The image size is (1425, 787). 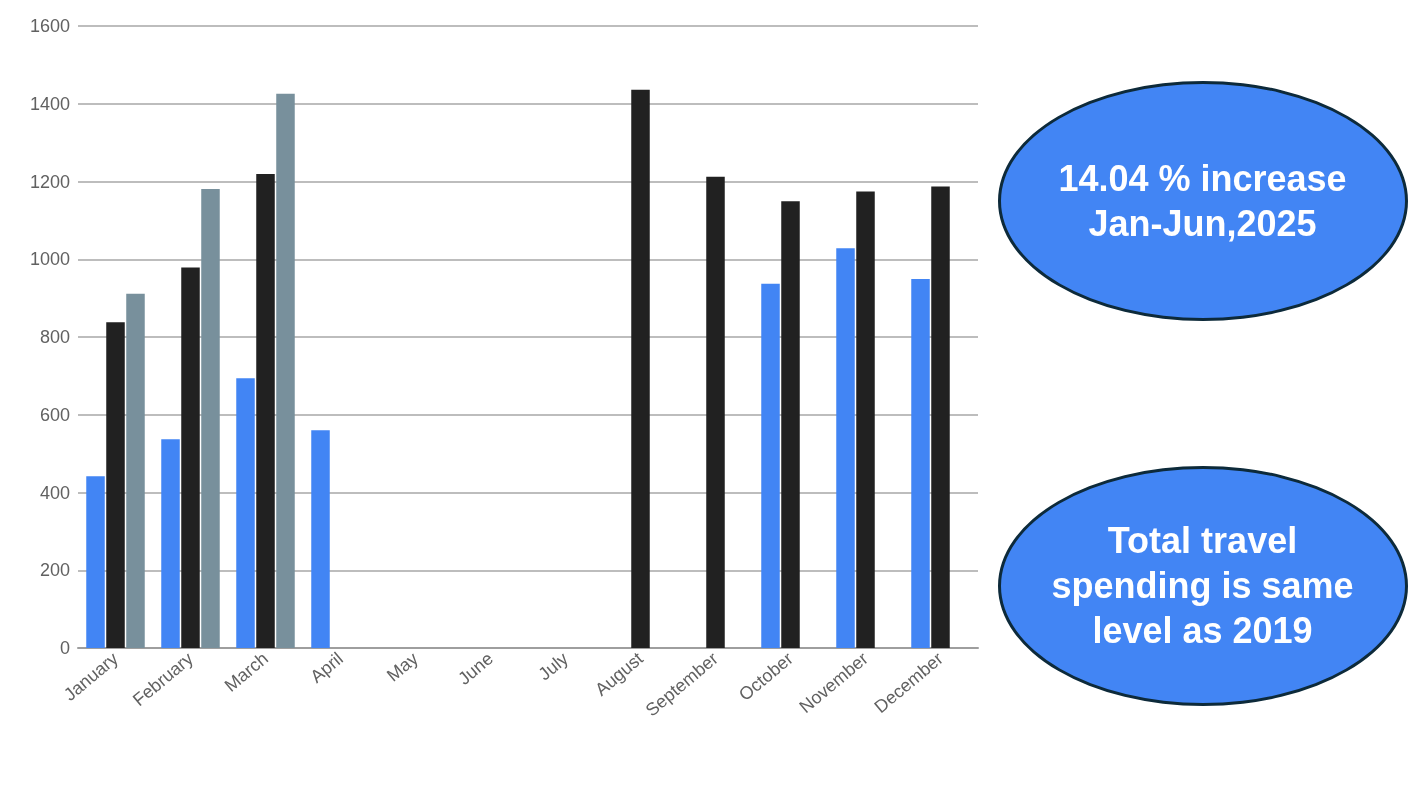 I want to click on x-tick-label: May, so click(x=402, y=667).